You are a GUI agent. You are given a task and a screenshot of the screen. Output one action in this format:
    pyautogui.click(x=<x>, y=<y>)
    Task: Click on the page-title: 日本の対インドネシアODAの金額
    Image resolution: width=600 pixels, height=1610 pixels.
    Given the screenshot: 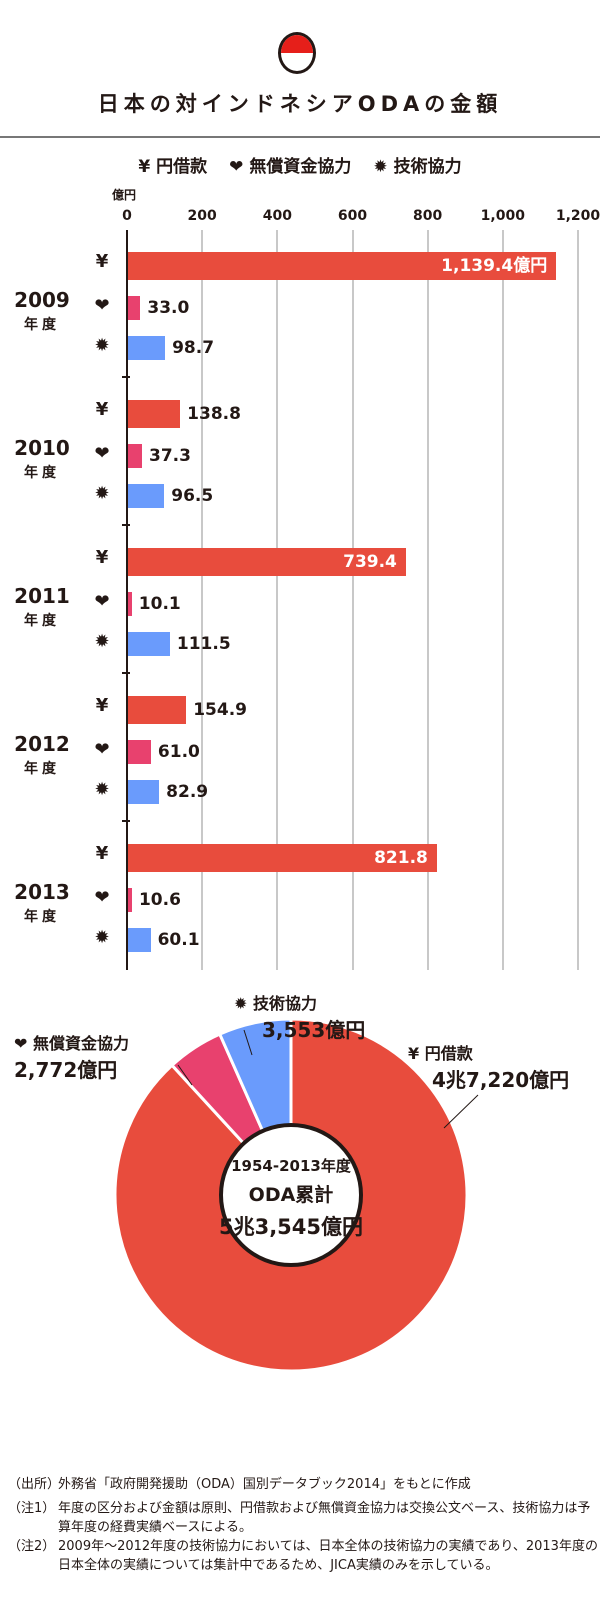 What is the action you would take?
    pyautogui.click(x=300, y=104)
    